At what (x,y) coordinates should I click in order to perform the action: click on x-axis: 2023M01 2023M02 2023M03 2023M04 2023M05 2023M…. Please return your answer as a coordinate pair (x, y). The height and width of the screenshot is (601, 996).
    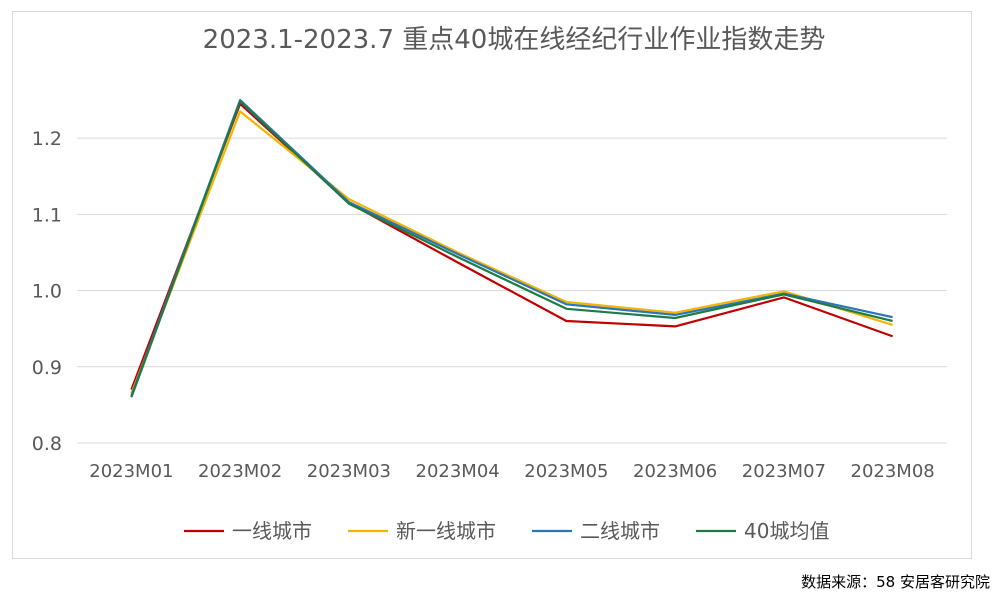
    Looking at the image, I should click on (512, 471).